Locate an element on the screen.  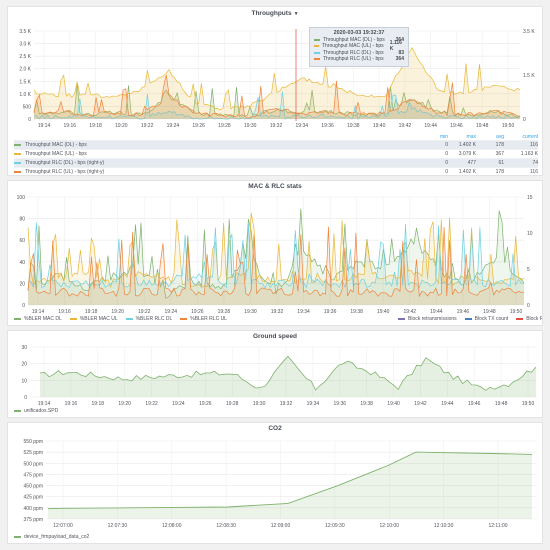
ground-speed-legend: unificados.SPD is located at coordinates (40, 411).